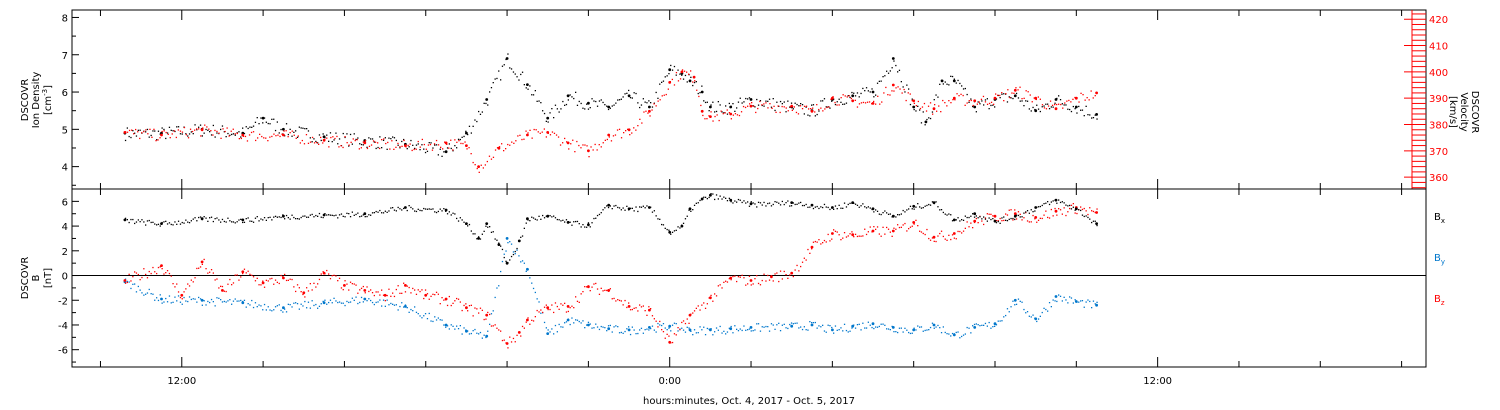 The image size is (1500, 410). I want to click on bz-point, so click(519, 332).